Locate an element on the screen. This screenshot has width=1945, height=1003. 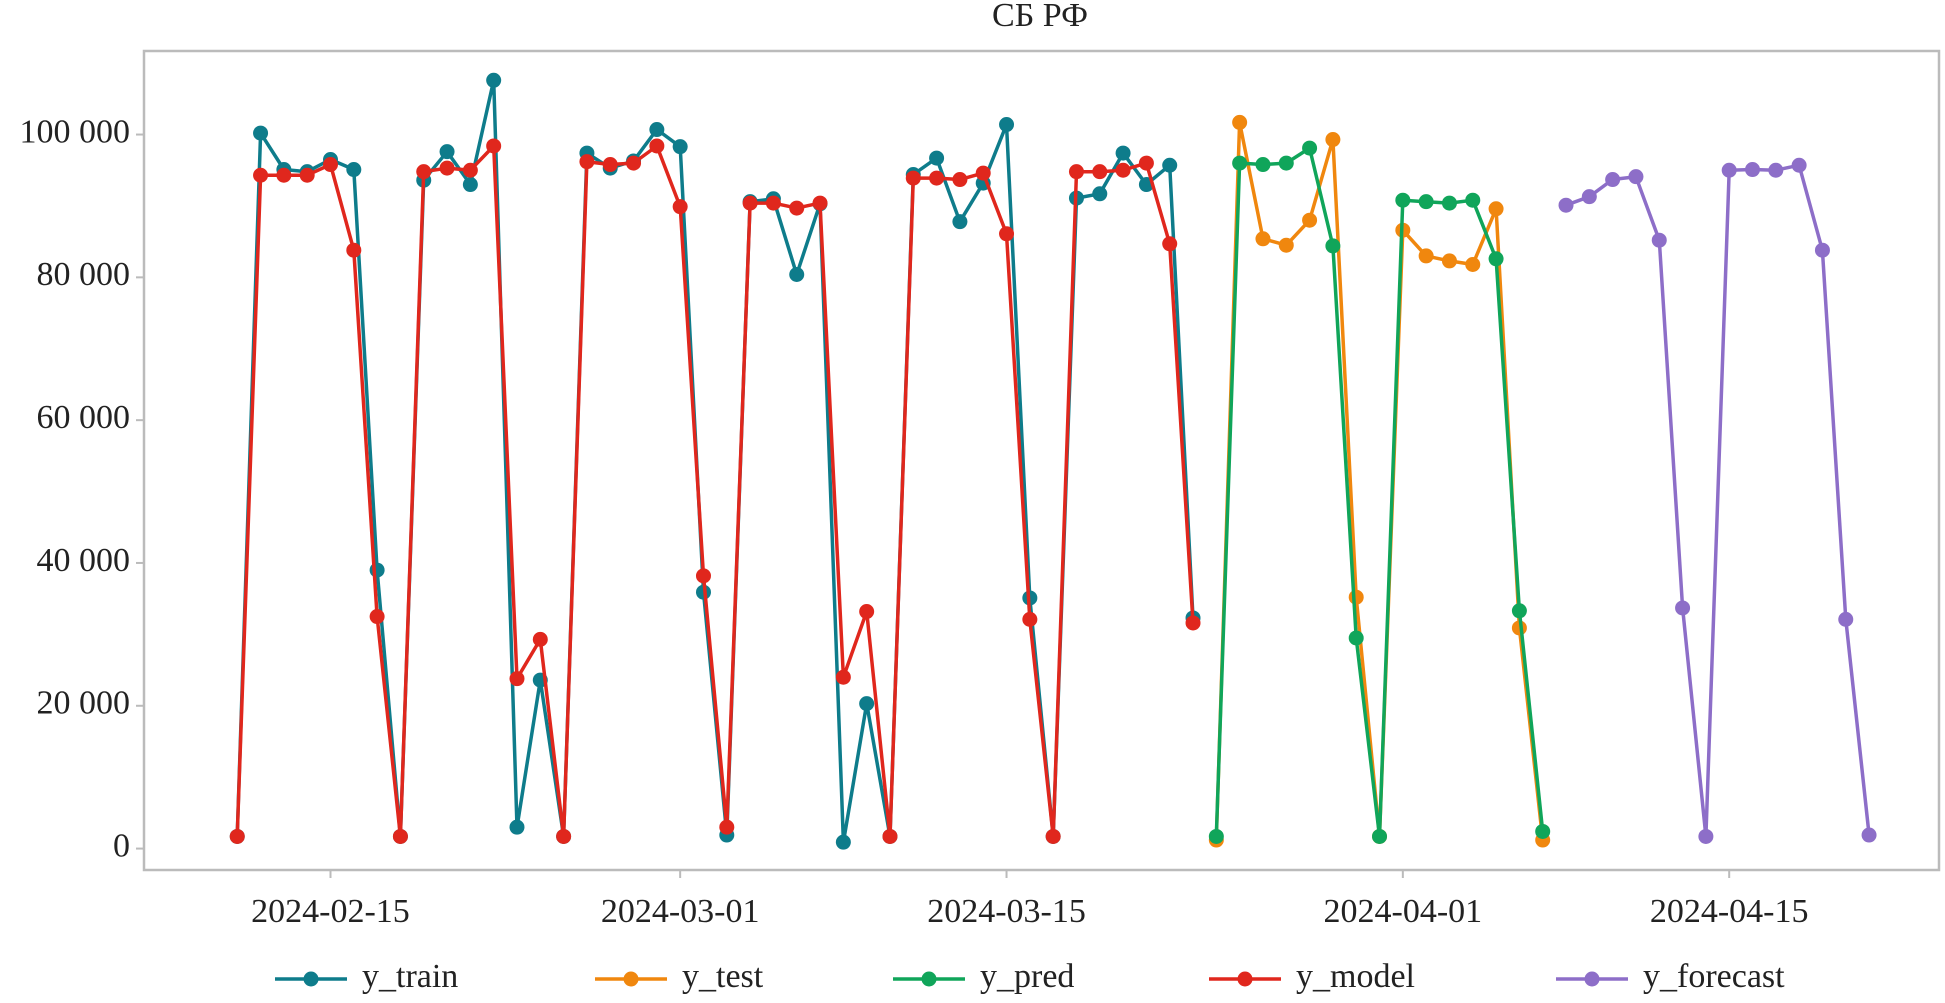
legend-label: y_pred is located at coordinates (1027, 976).